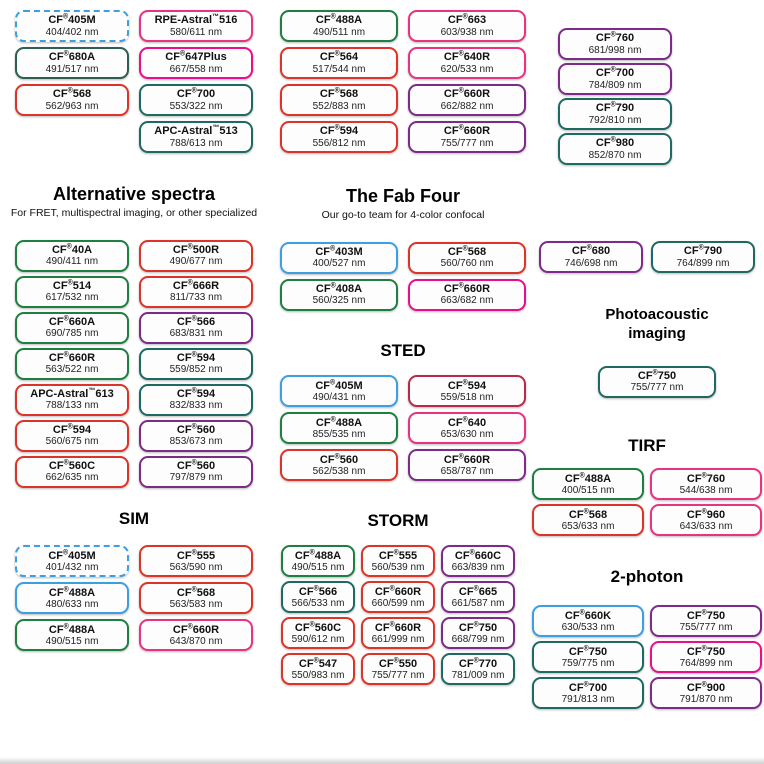 Image resolution: width=764 pixels, height=764 pixels. Describe the element at coordinates (467, 264) in the screenshot. I see `dye-excitation-emission: 560/760 nm` at that location.